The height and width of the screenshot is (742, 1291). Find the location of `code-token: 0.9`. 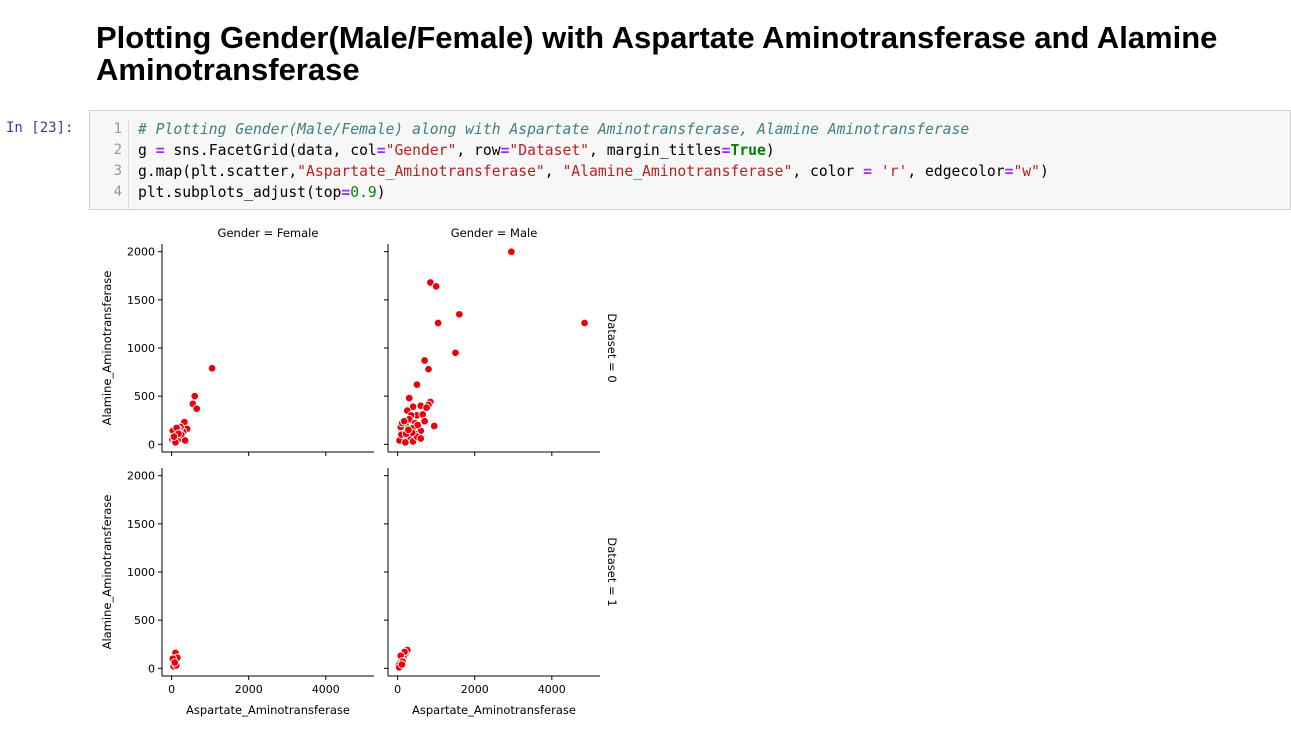

code-token: 0.9 is located at coordinates (363, 192).